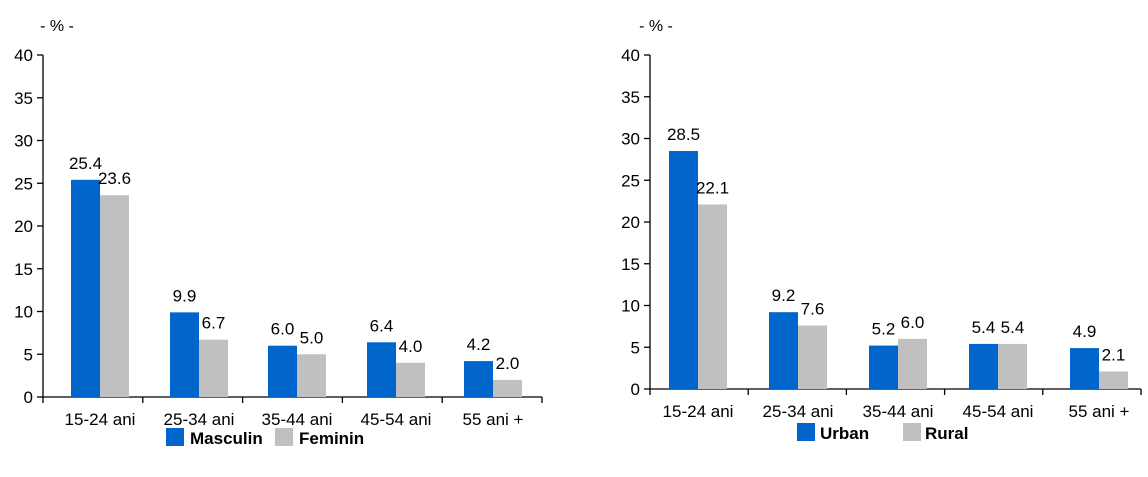  I want to click on value-label: 2.1, so click(1114, 354).